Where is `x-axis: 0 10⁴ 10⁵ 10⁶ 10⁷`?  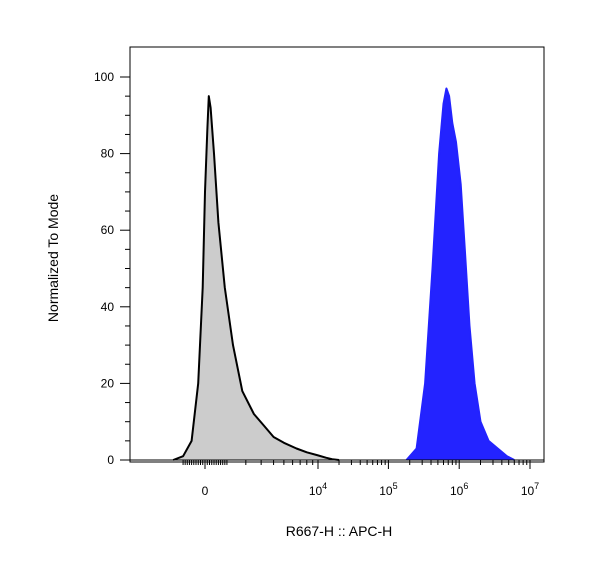
x-axis: 0 10⁴ 10⁵ 10⁶ 10⁷ is located at coordinates (337, 478).